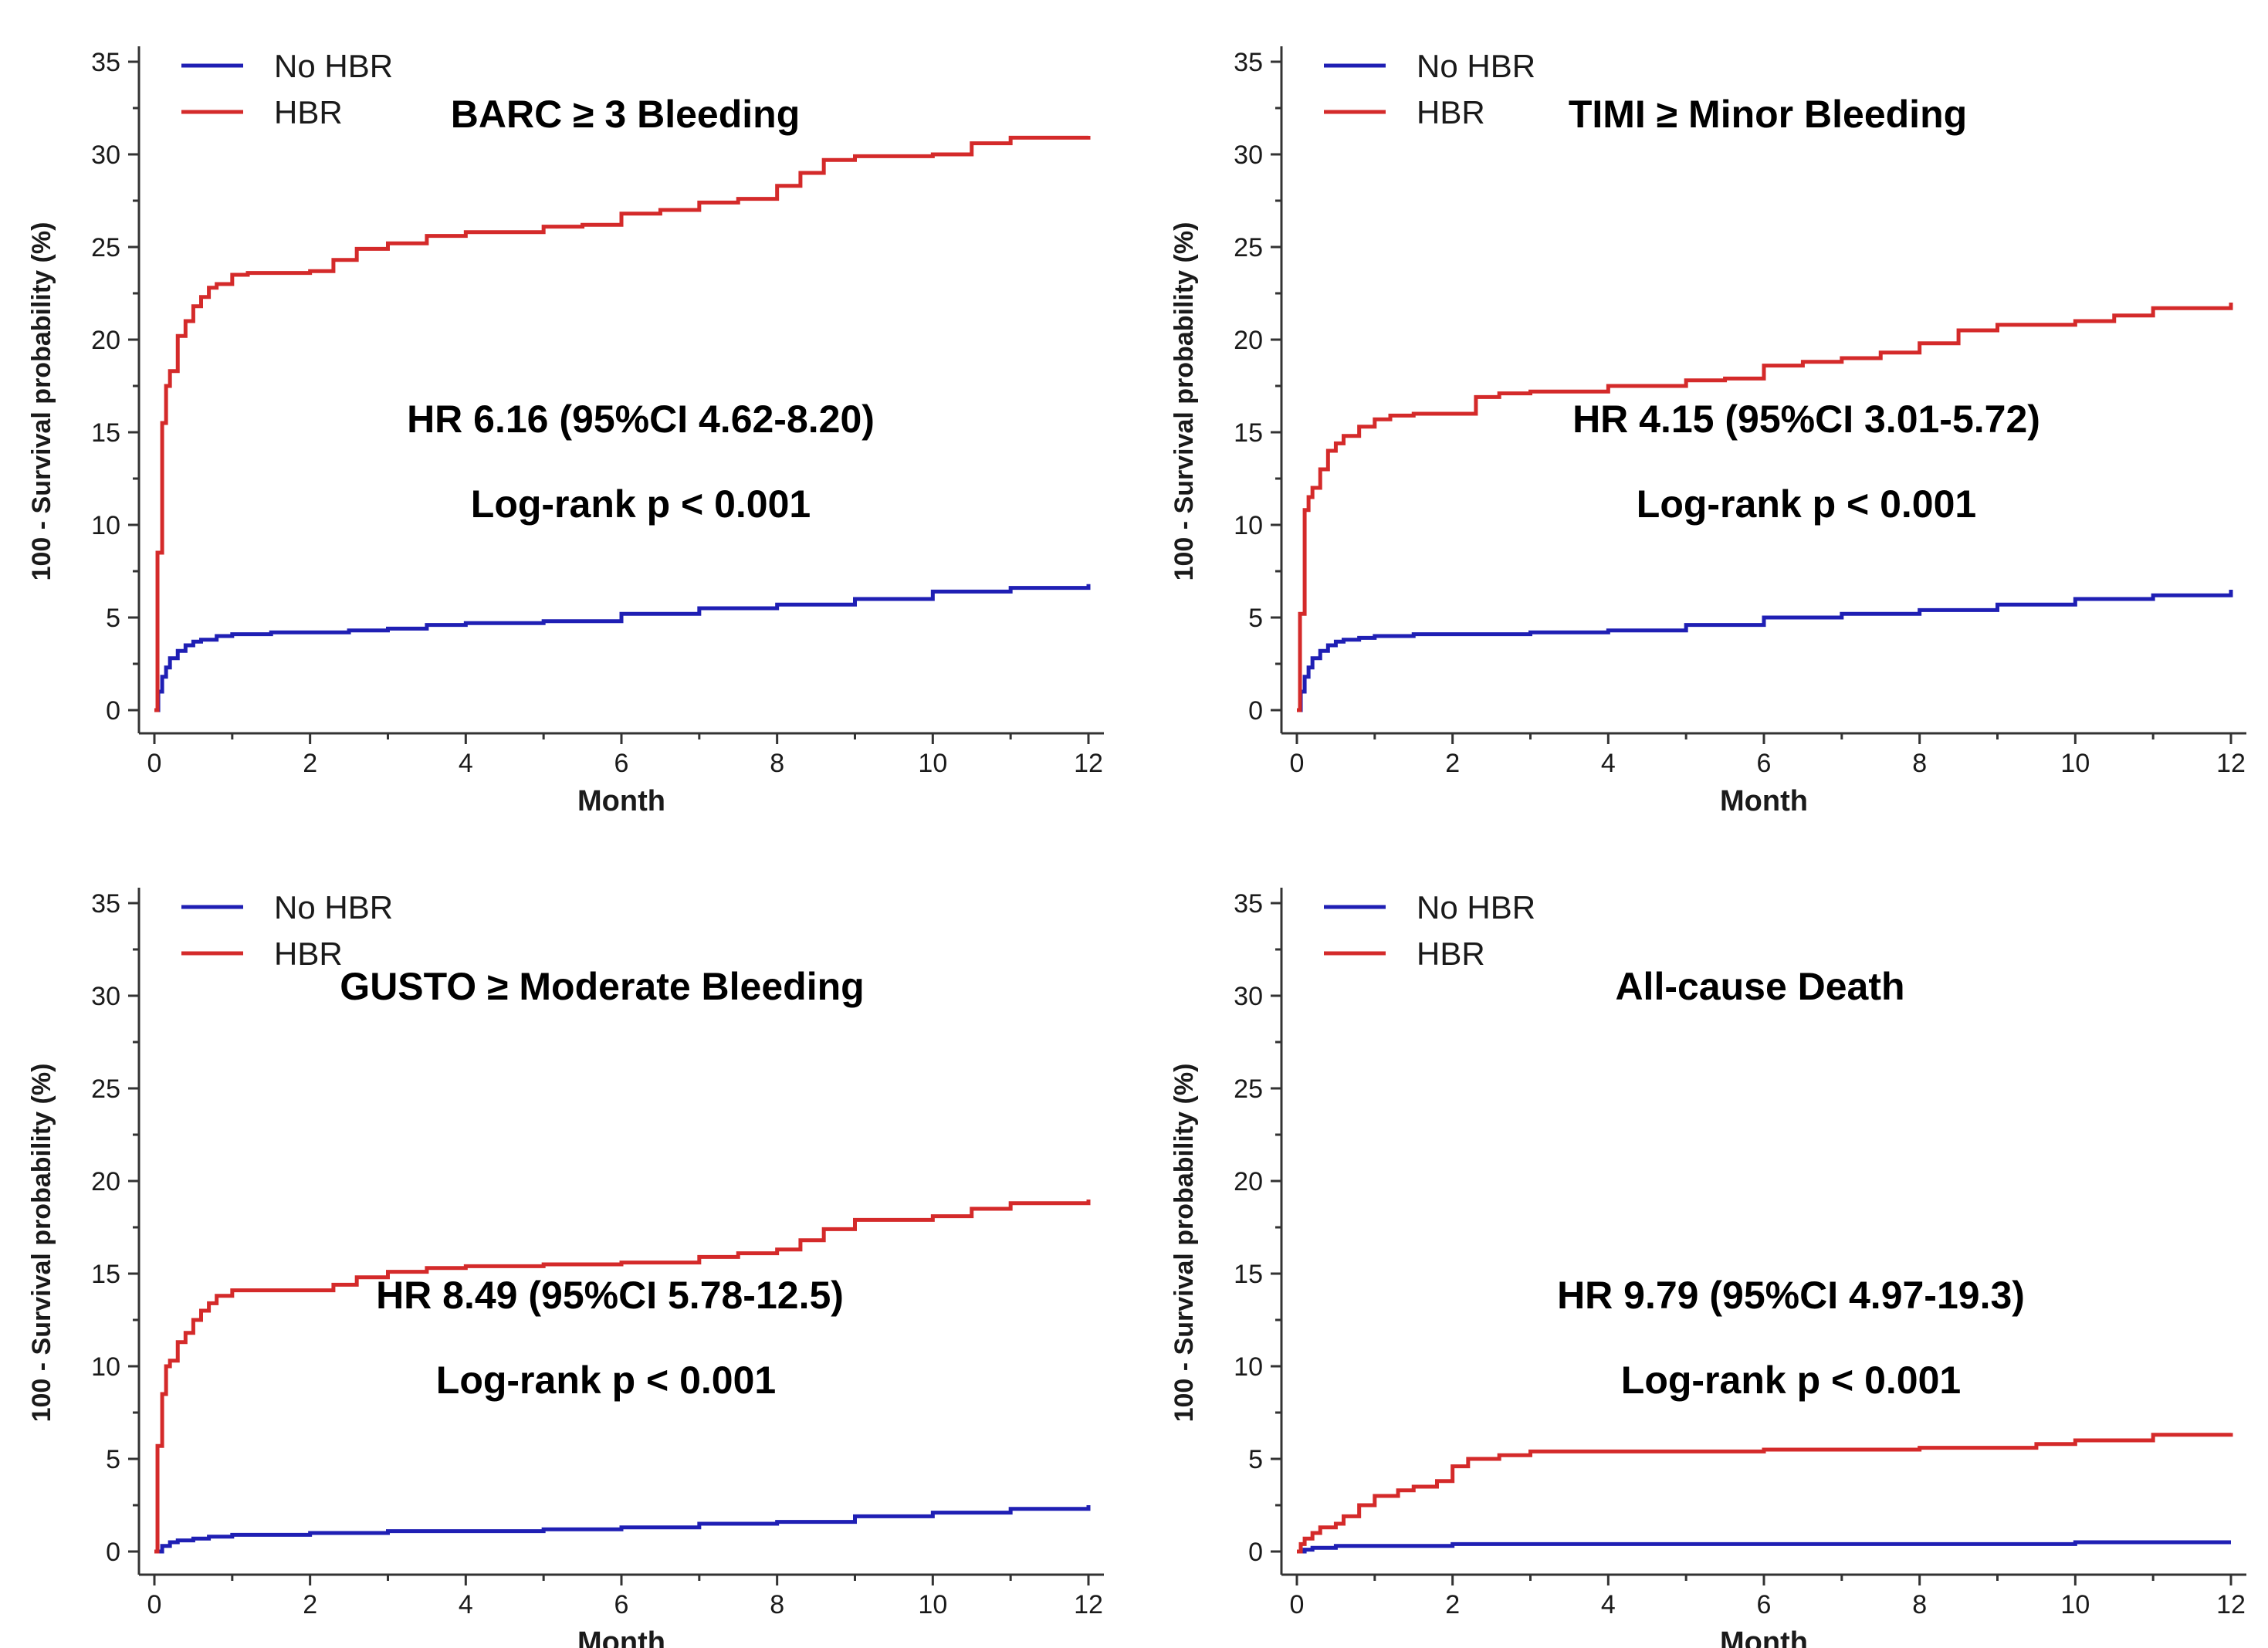  What do you see at coordinates (1806, 419) in the screenshot?
I see `hazard-ratio-annotation: HR 4.15 (95%CI 3.01-5.72)` at bounding box center [1806, 419].